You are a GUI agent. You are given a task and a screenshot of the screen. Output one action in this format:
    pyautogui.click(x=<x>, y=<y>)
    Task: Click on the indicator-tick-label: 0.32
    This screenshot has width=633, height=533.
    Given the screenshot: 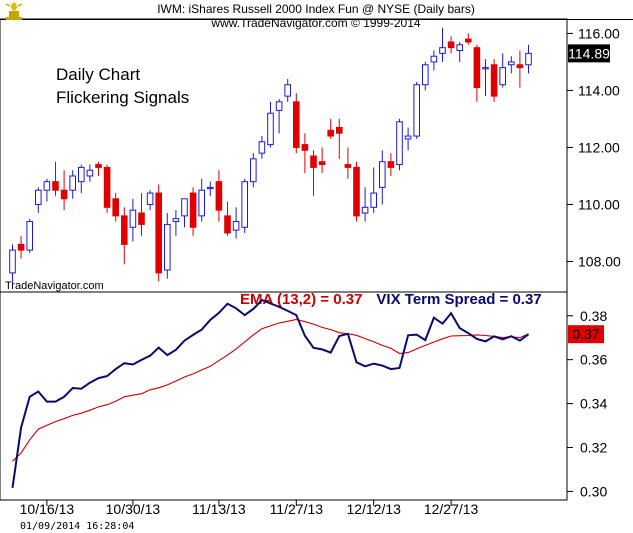 What is the action you would take?
    pyautogui.click(x=593, y=448)
    